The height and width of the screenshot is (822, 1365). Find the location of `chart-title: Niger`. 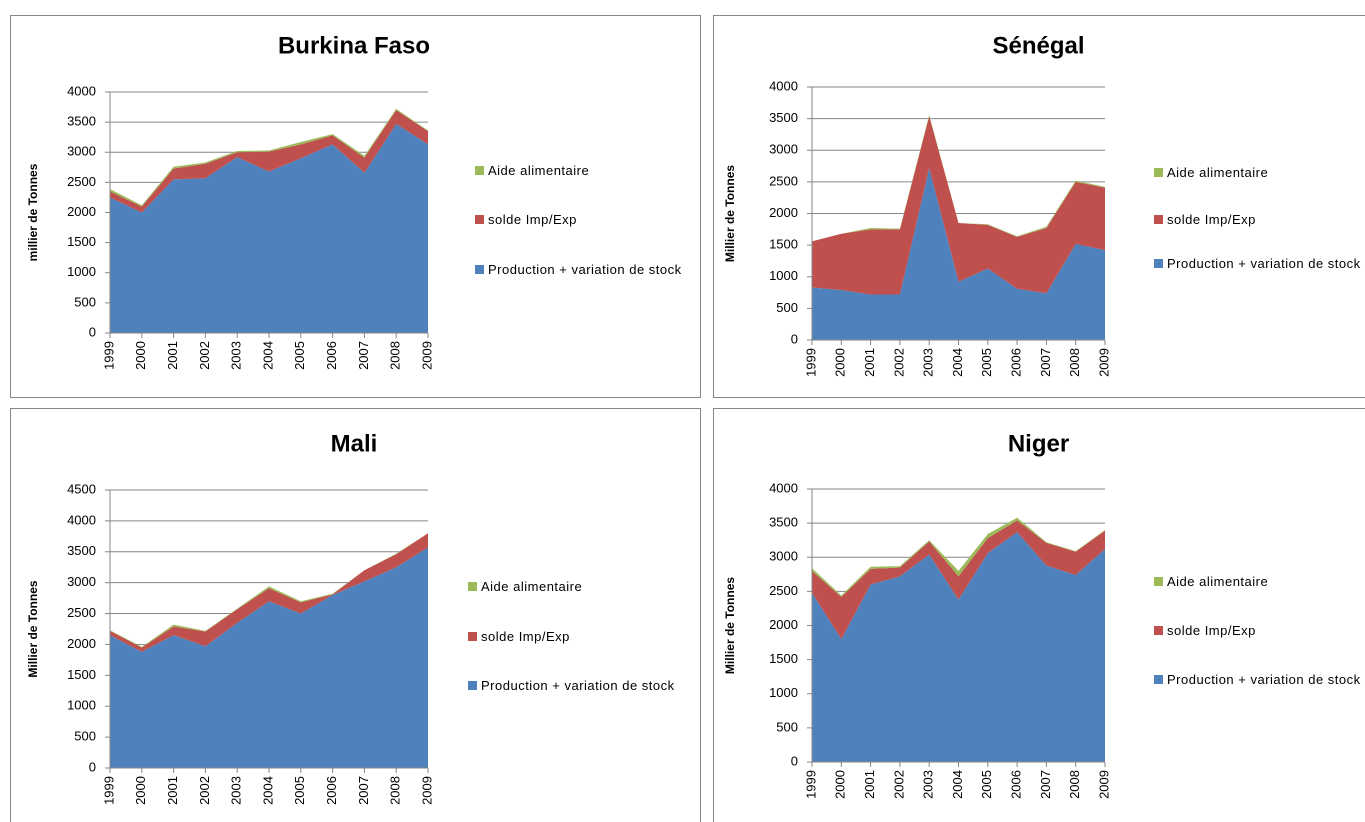

chart-title: Niger is located at coordinates (1038, 443).